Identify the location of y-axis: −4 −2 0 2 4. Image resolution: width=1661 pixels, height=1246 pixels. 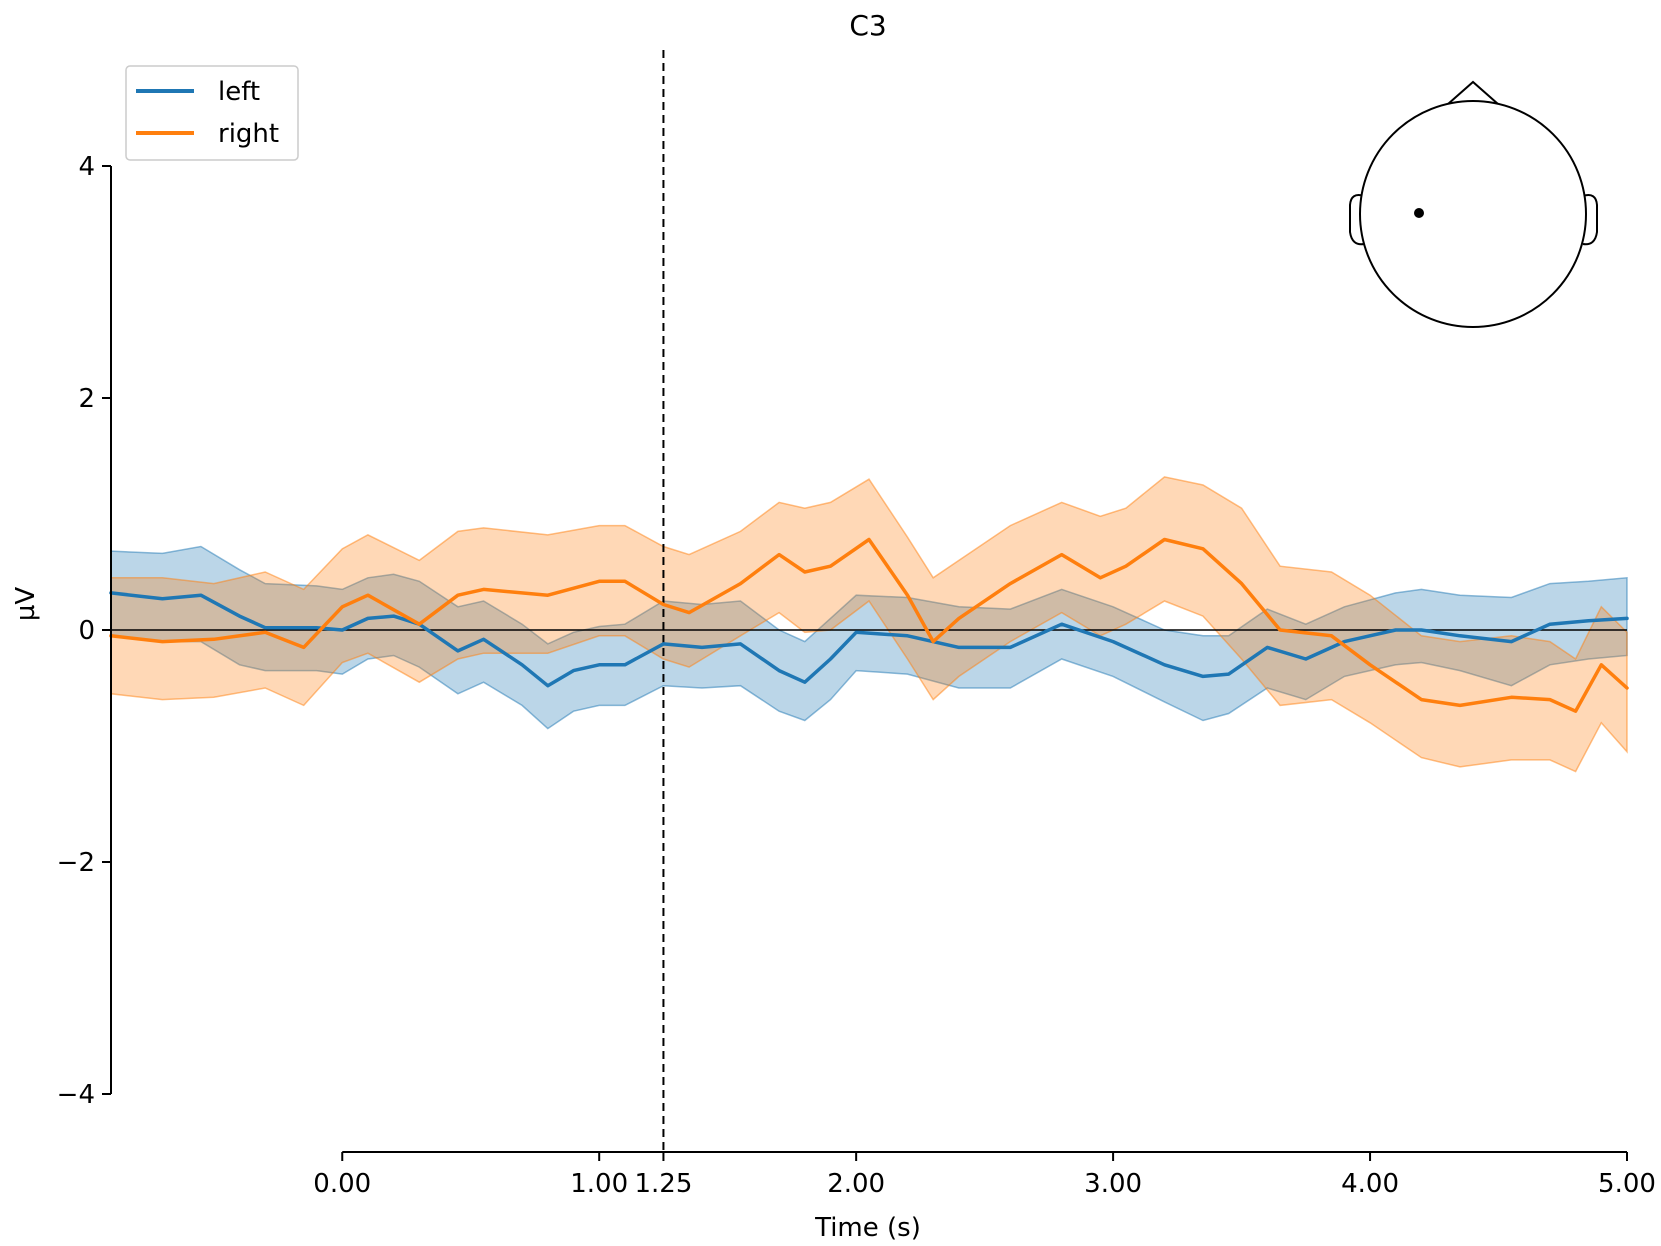
(84, 631).